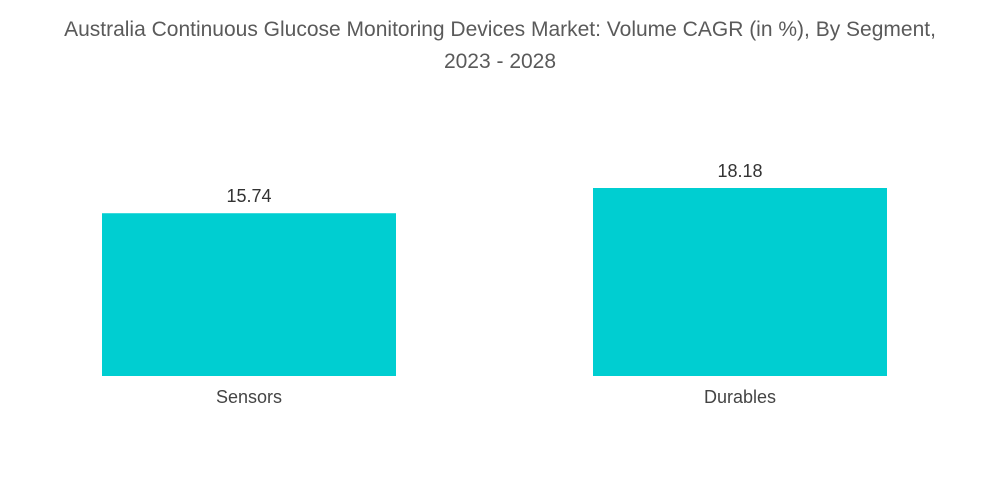 This screenshot has height=504, width=1000. What do you see at coordinates (248, 196) in the screenshot?
I see `data-label-sensors: 15.74` at bounding box center [248, 196].